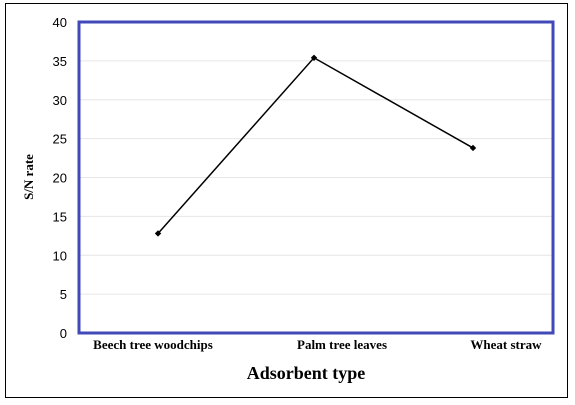  Describe the element at coordinates (60, 216) in the screenshot. I see `y-tick-label: 15` at that location.